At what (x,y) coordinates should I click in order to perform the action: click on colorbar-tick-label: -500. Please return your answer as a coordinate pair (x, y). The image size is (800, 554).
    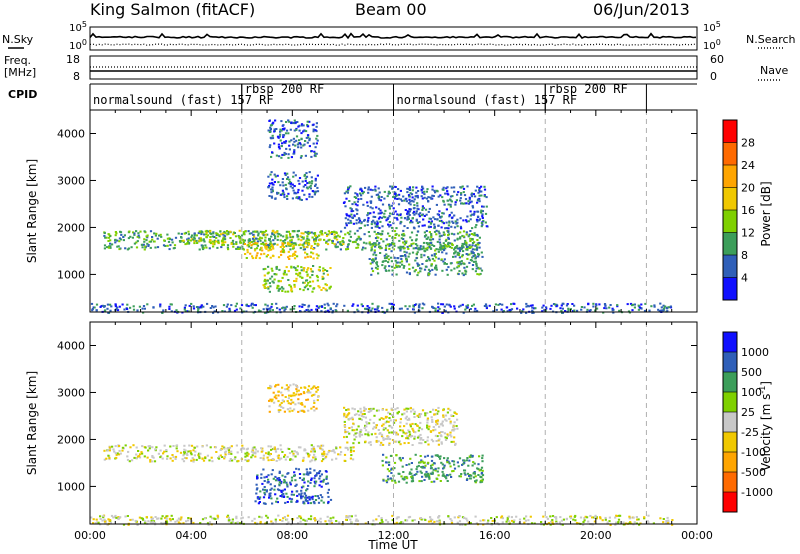
    Looking at the image, I should click on (753, 472).